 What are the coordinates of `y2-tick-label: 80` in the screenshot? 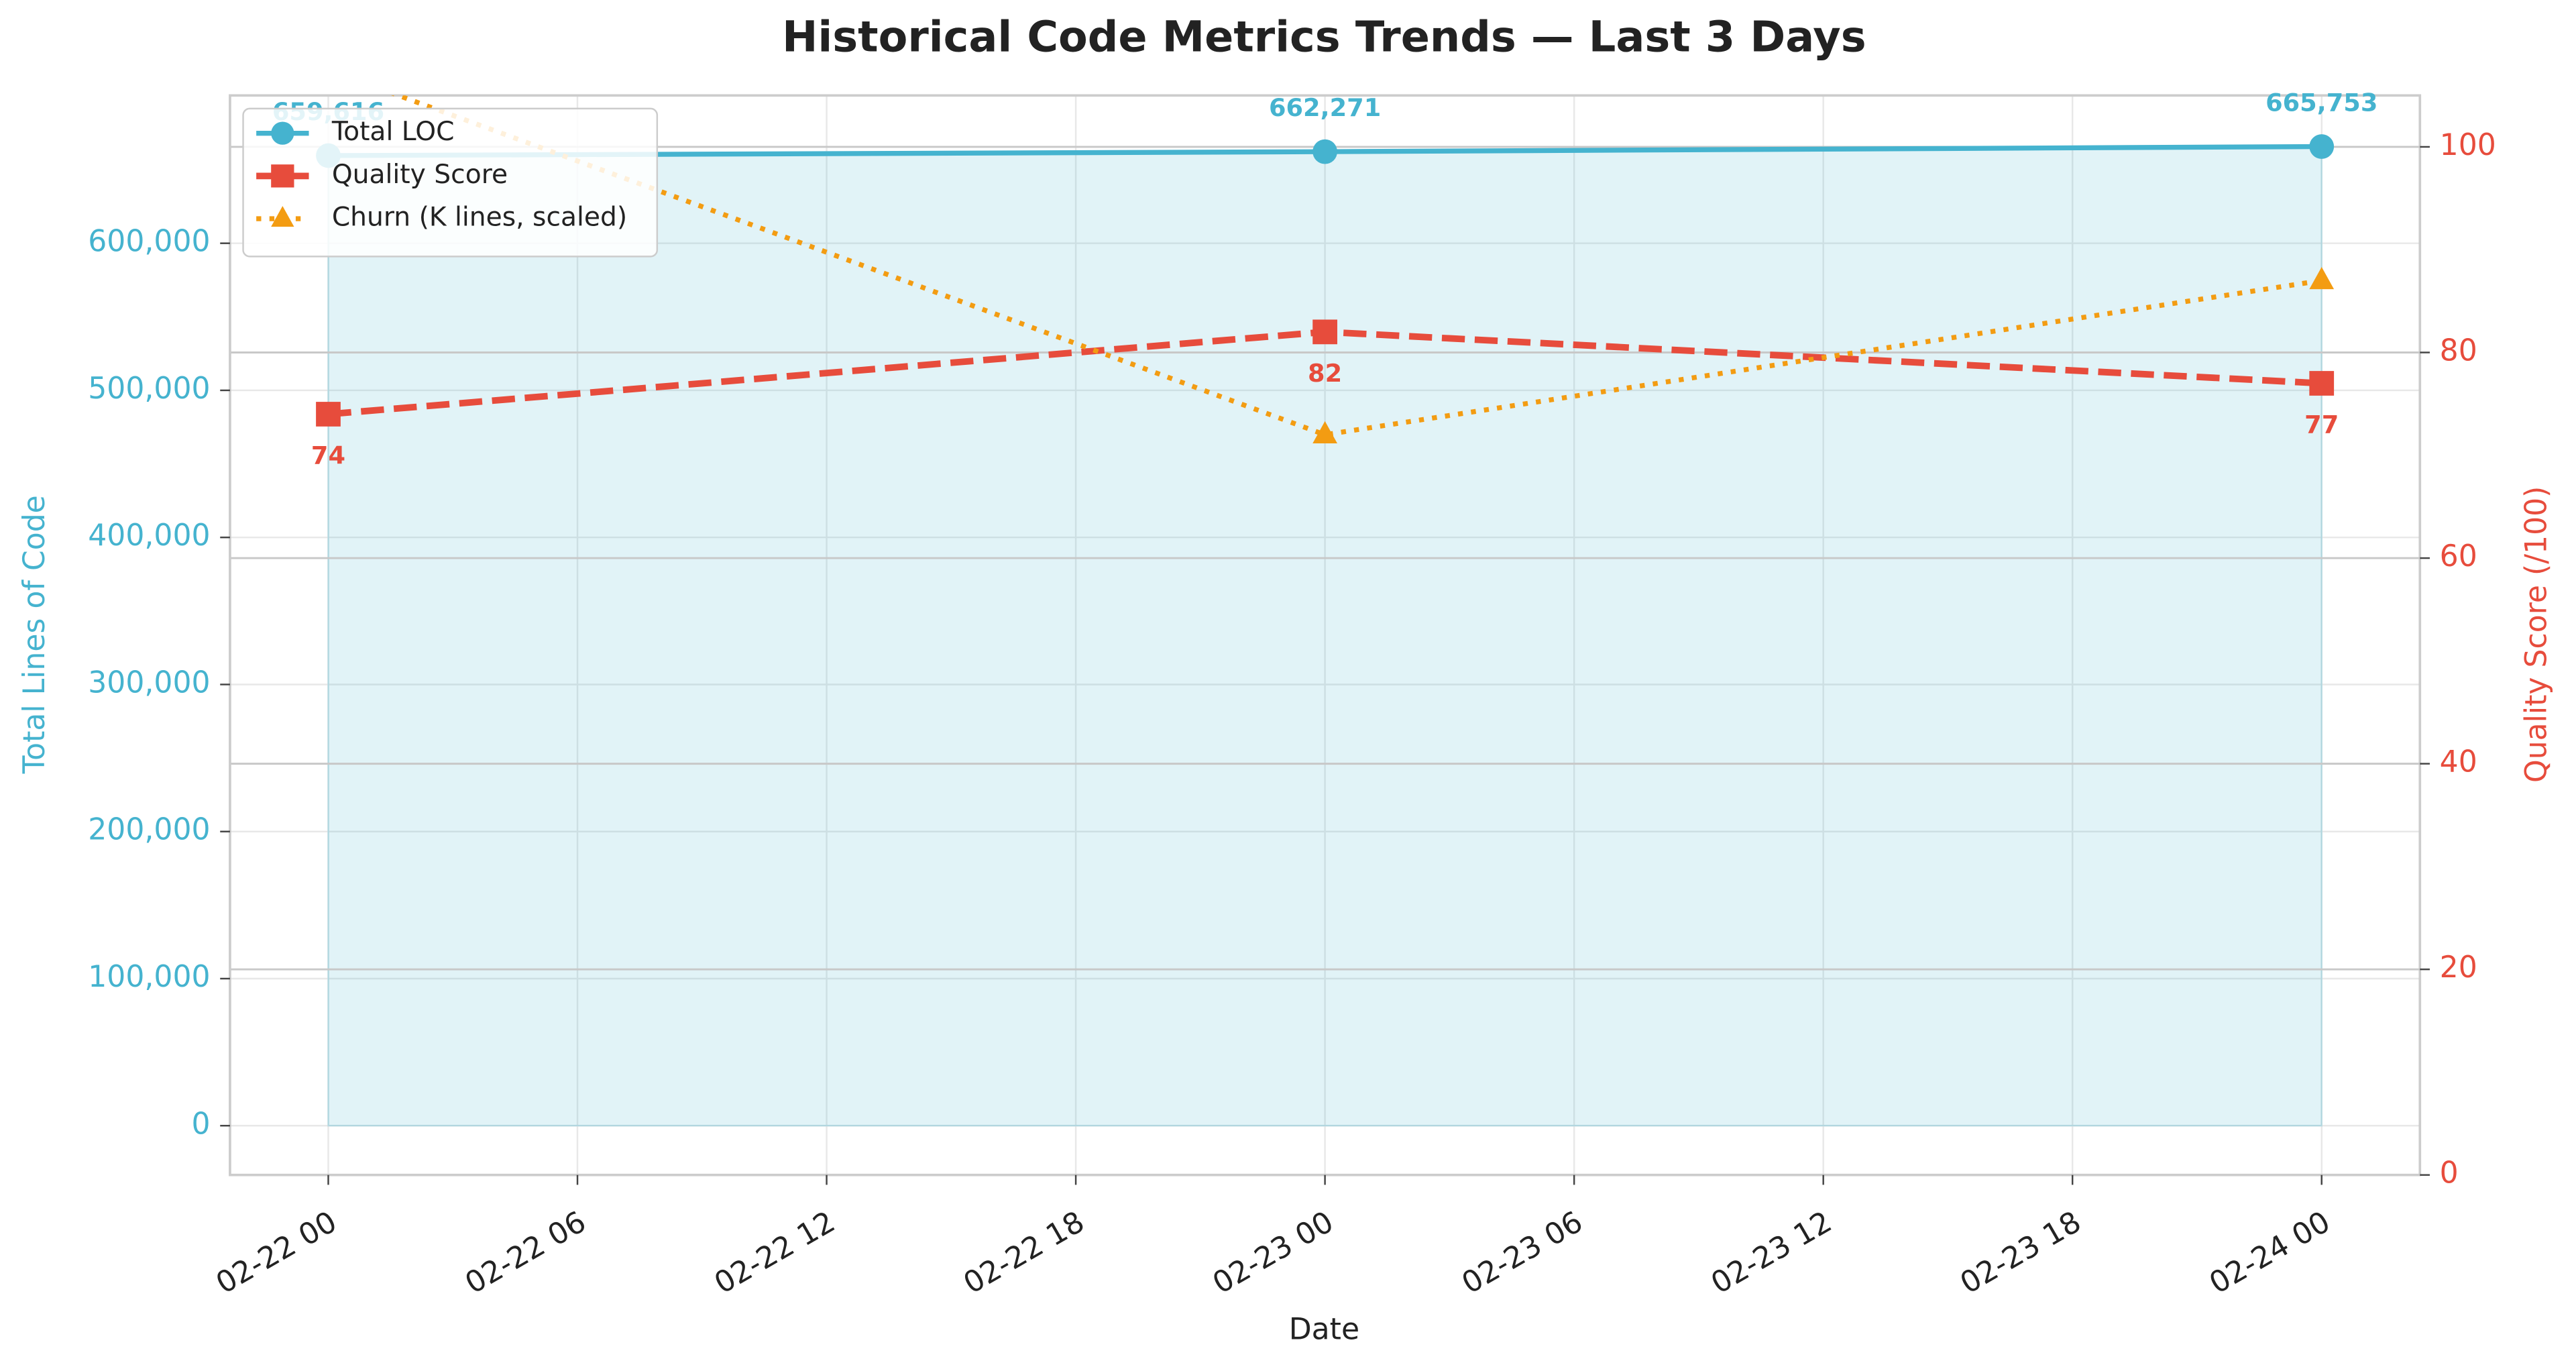 It's located at (2458, 351).